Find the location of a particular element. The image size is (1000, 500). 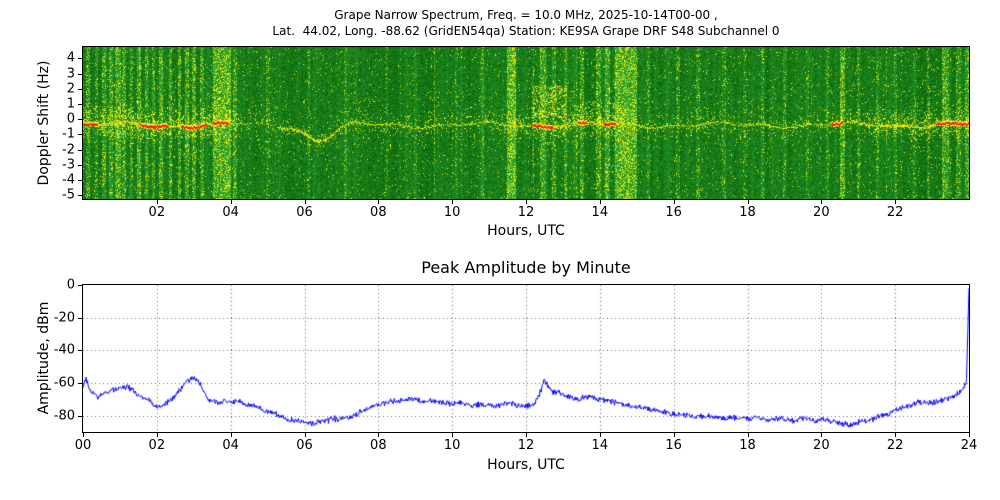

spectrogram-y-tick-label: -2 is located at coordinates (68, 150).